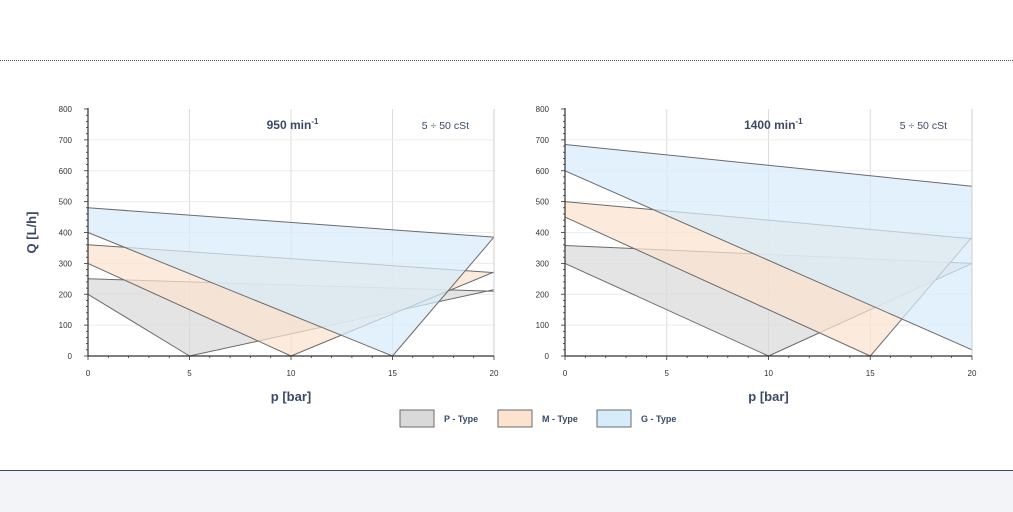 Image resolution: width=1013 pixels, height=512 pixels. Describe the element at coordinates (773, 124) in the screenshot. I see `chart-title: 1400 min-1` at that location.